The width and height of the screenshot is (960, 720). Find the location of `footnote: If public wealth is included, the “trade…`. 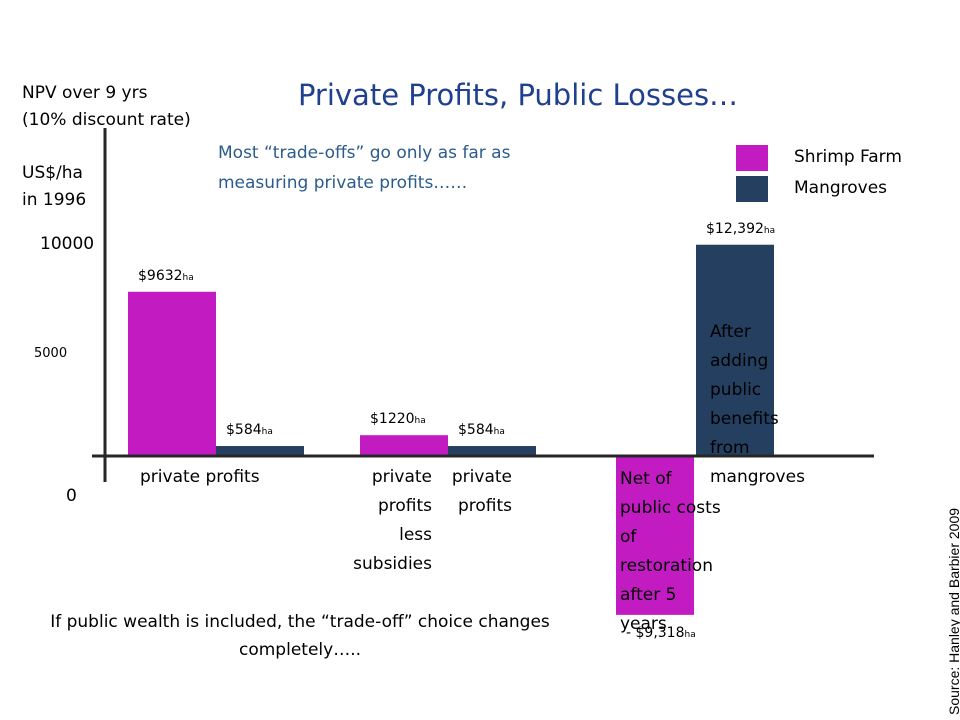

footnote: If public wealth is included, the “trade… is located at coordinates (300, 636).